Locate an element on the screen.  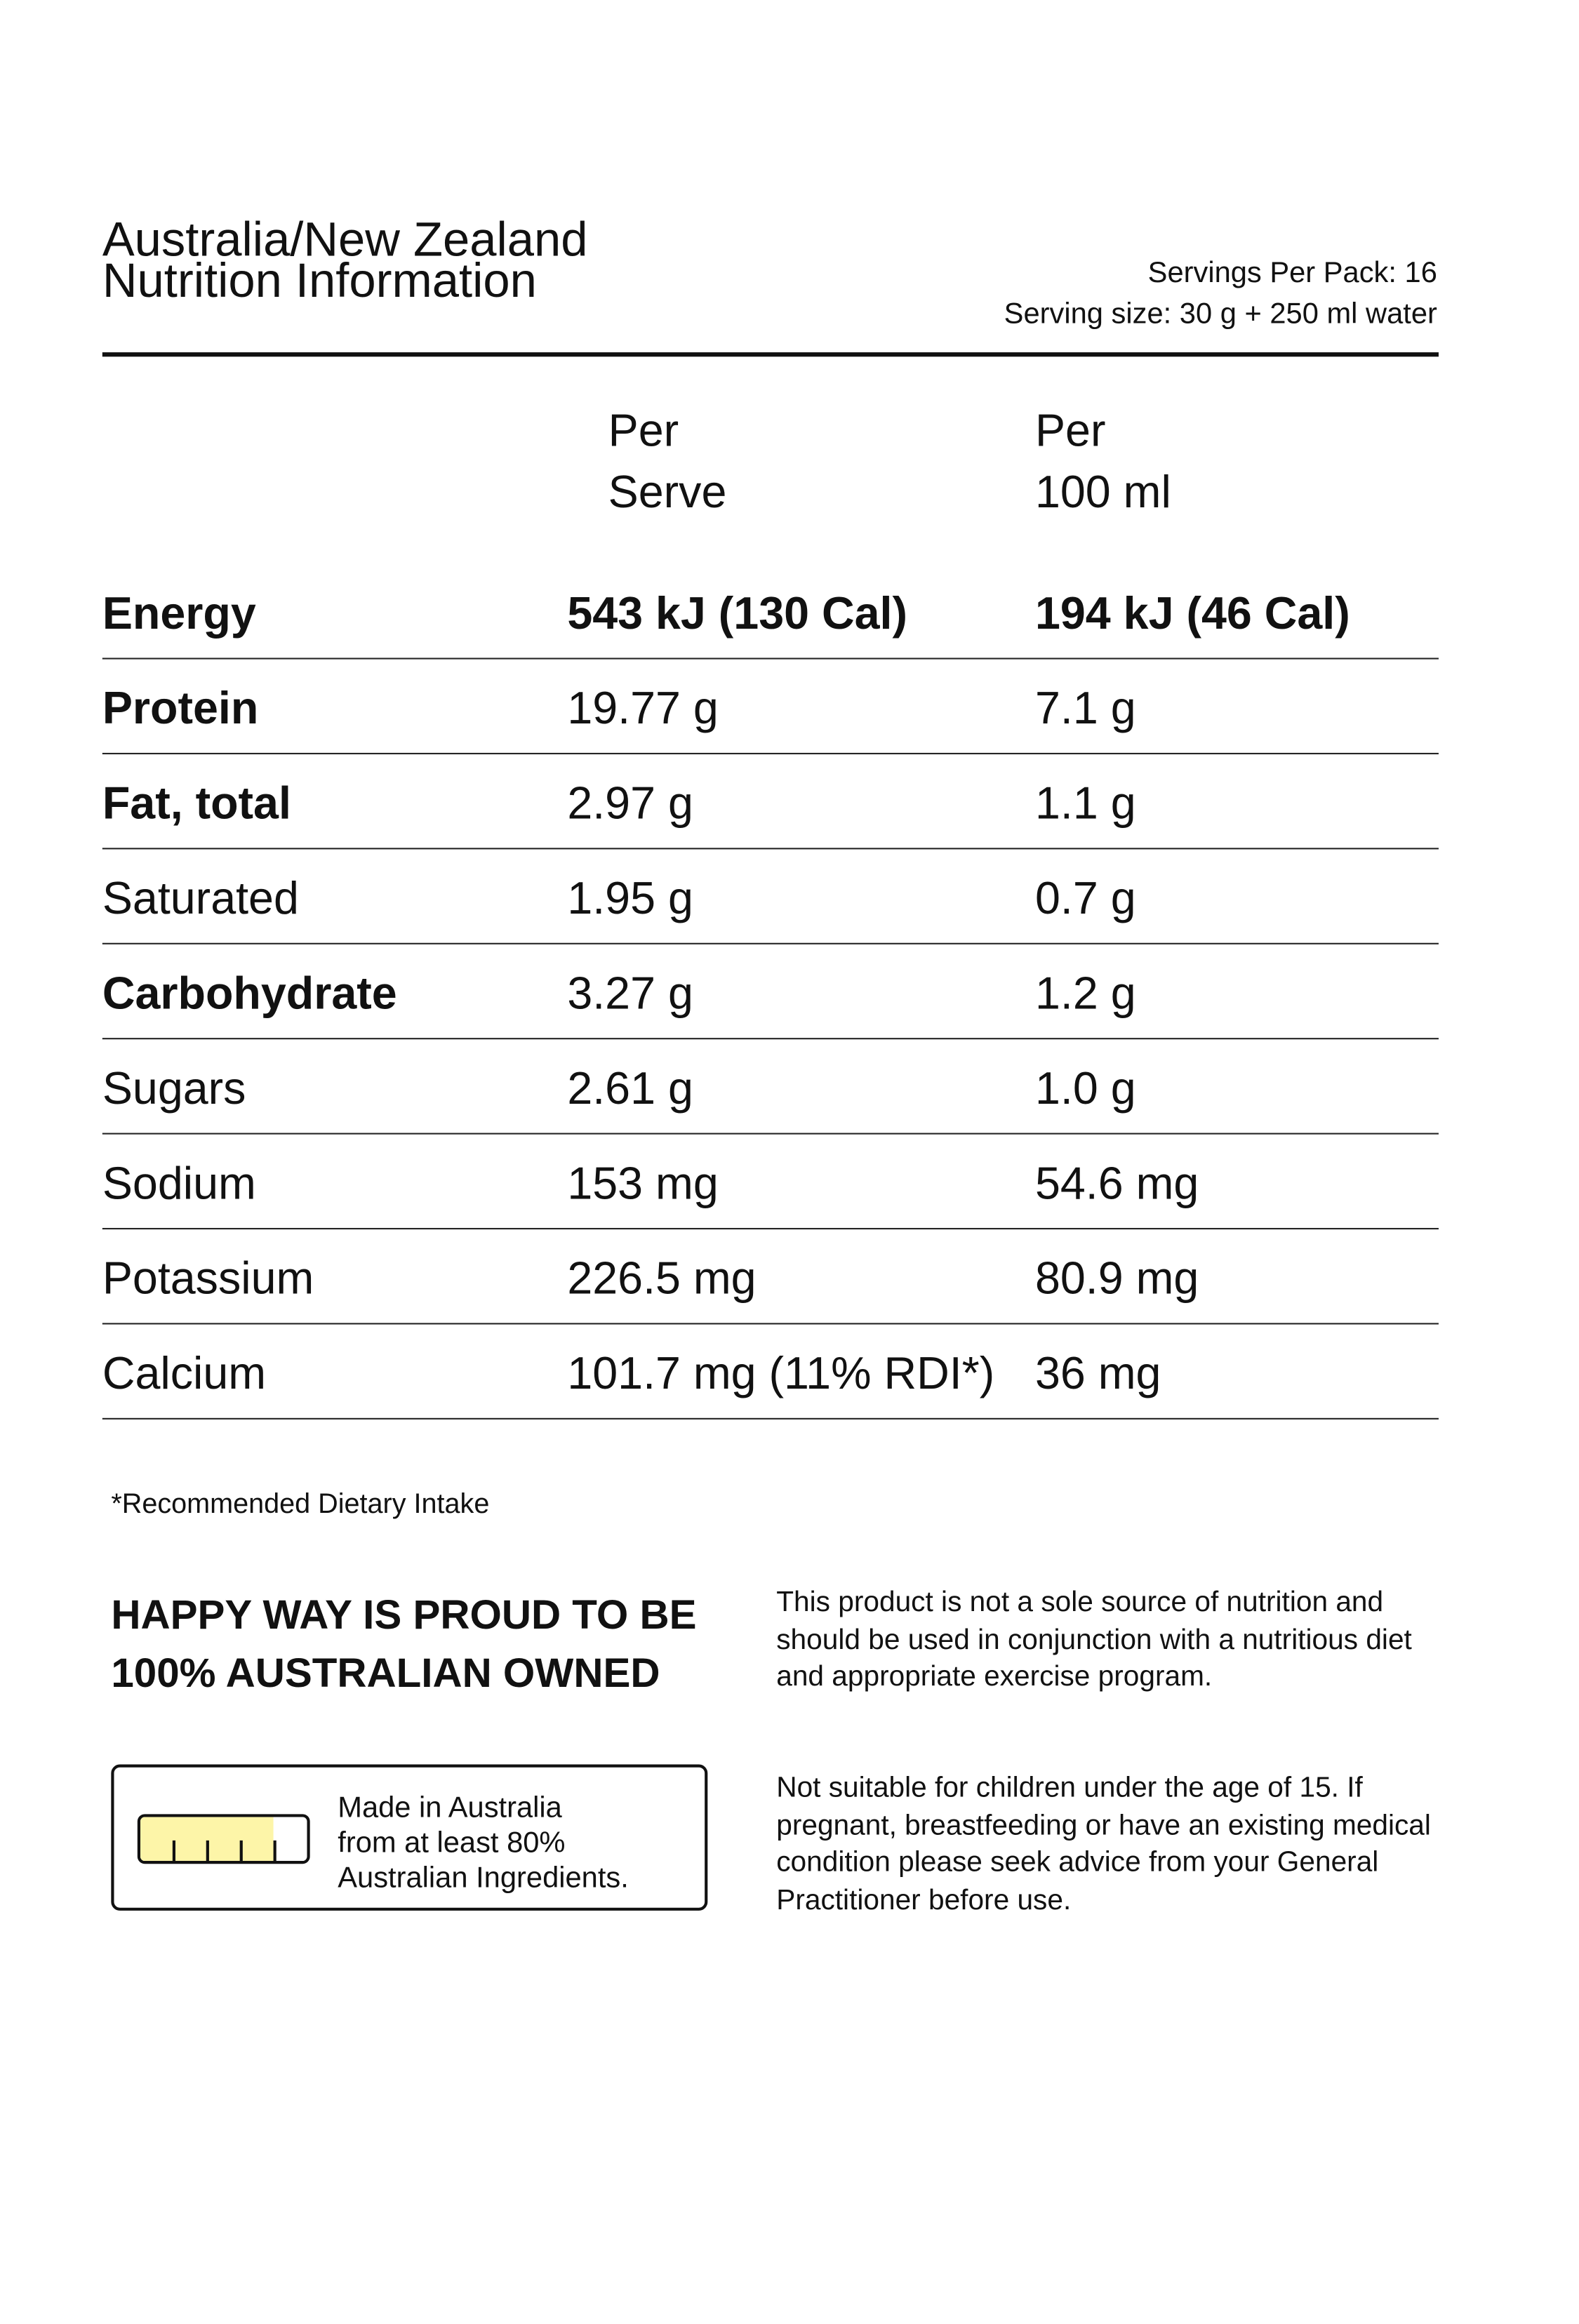
nutrient-name: Fat, total is located at coordinates (196, 803).